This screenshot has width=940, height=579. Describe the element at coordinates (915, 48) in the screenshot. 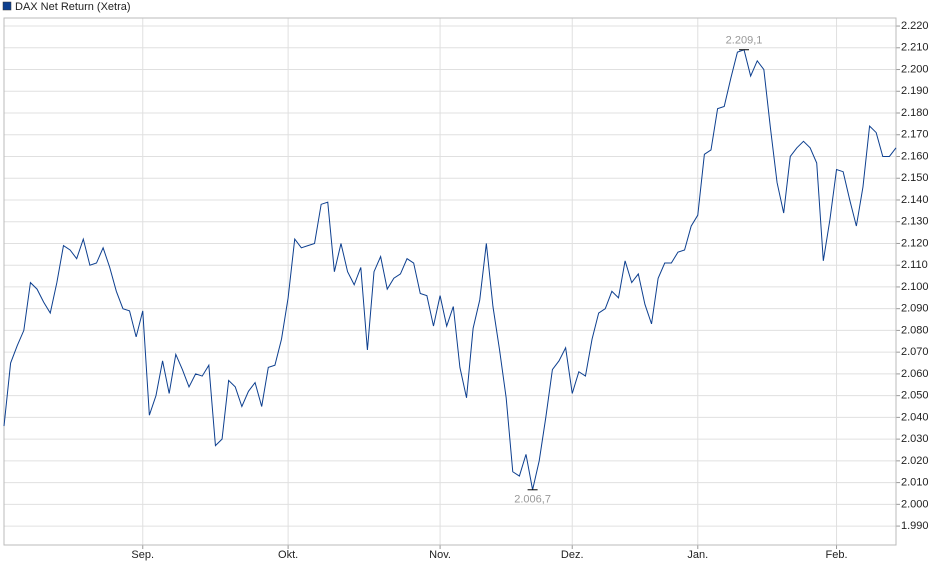

I see `y-tick-label: 2.210` at that location.